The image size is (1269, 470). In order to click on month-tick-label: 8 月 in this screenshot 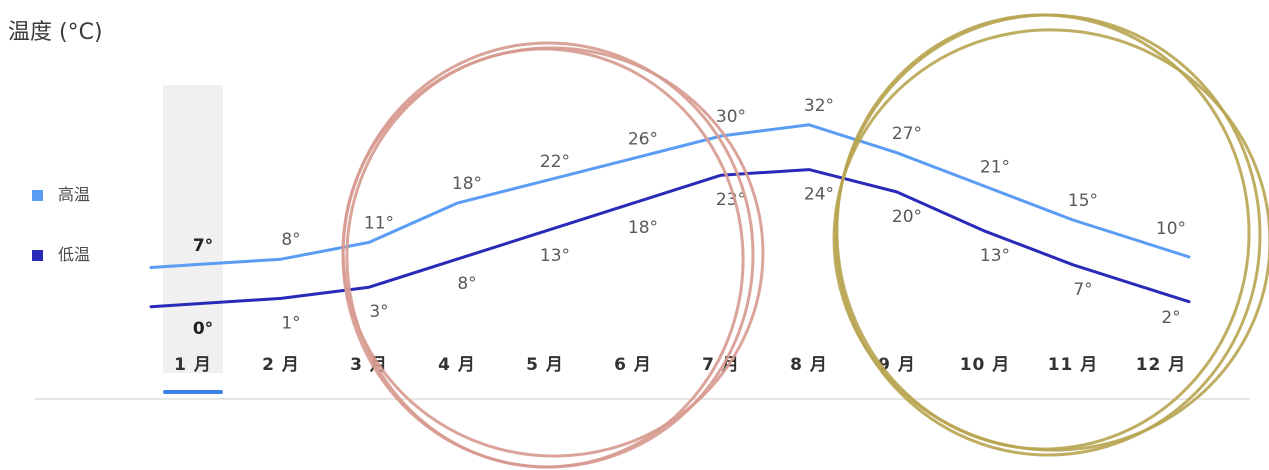, I will do `click(809, 365)`.